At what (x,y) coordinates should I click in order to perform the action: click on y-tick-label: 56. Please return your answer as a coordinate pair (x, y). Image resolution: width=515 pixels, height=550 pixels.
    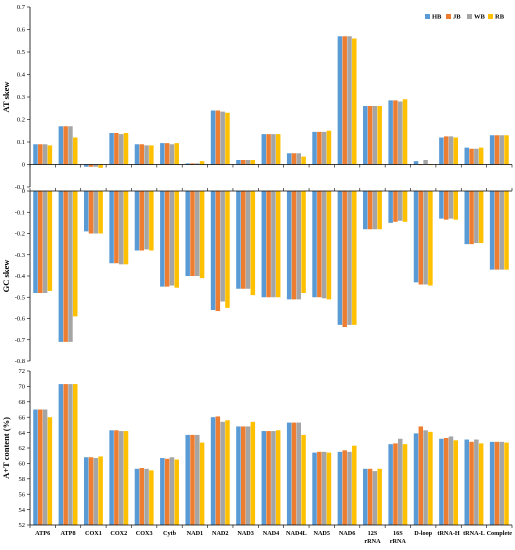
    Looking at the image, I should click on (22, 494).